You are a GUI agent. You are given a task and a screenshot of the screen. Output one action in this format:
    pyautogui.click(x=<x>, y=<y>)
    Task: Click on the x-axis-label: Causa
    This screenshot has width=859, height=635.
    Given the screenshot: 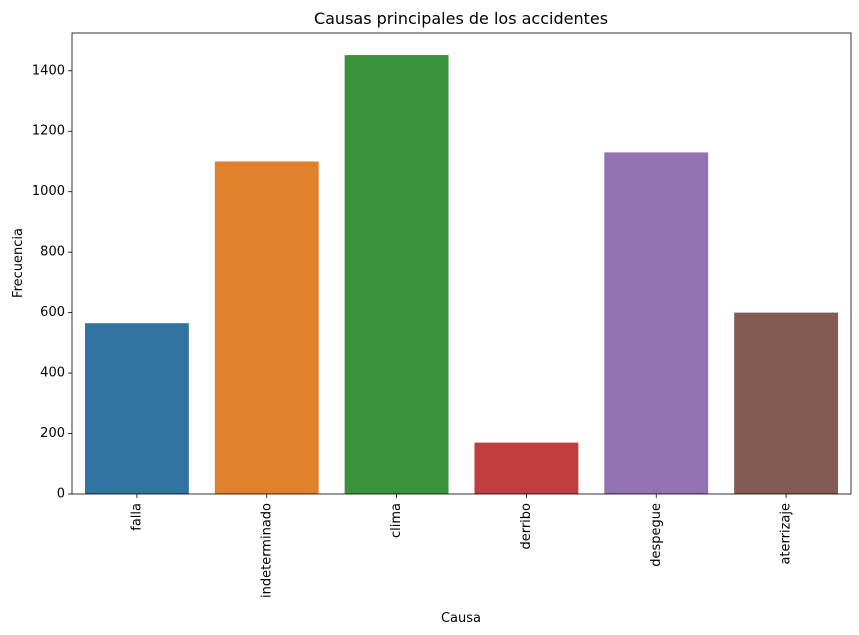 What is the action you would take?
    pyautogui.click(x=461, y=618)
    